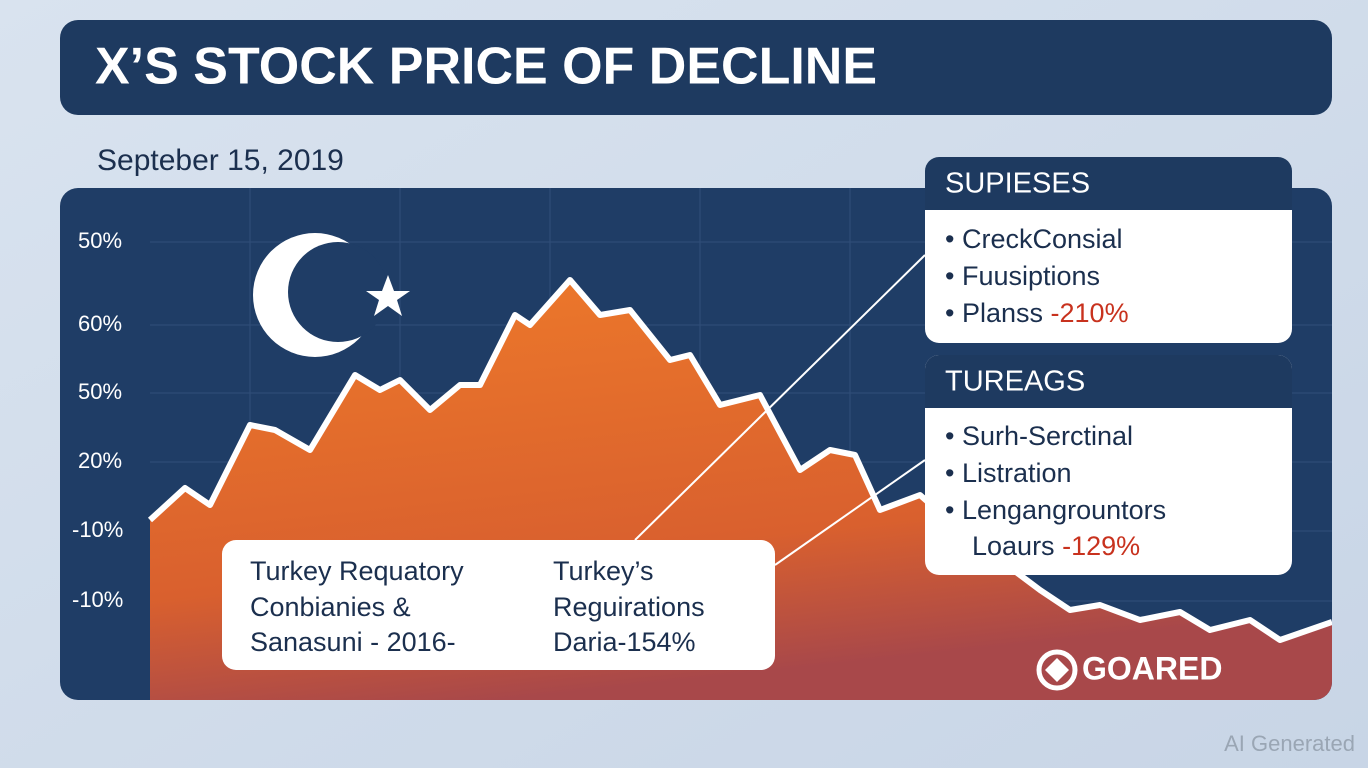 The height and width of the screenshot is (773, 1368). I want to click on logo-text: GOARED, so click(1152, 668).